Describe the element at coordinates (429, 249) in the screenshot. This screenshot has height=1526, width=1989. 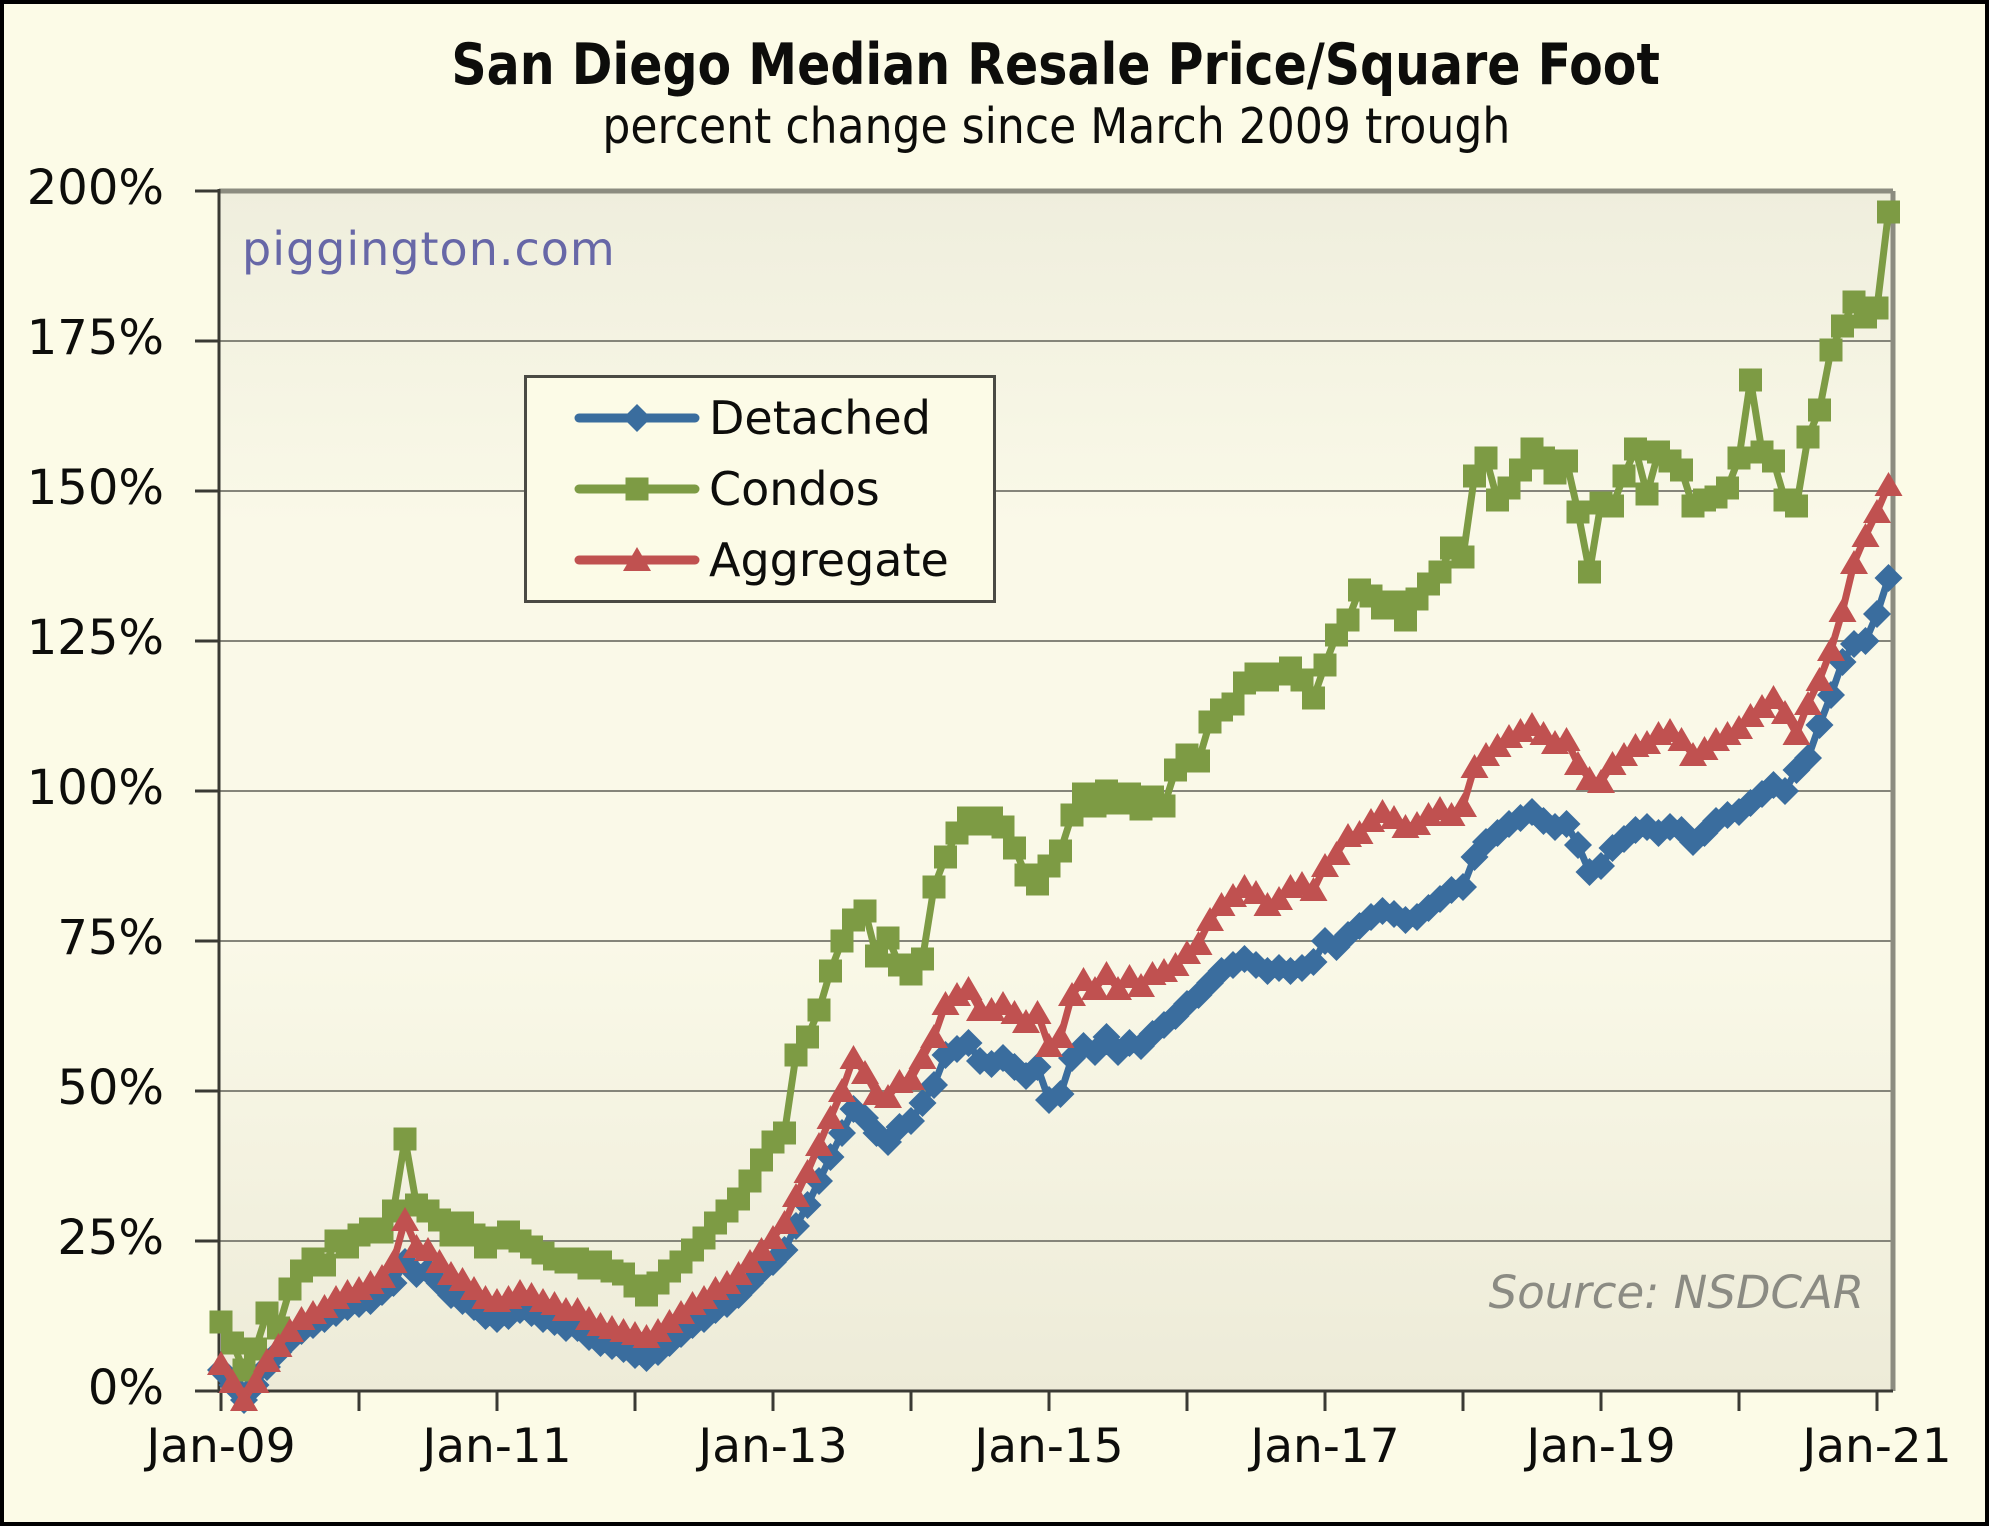
I see `watermark: piggington.com` at that location.